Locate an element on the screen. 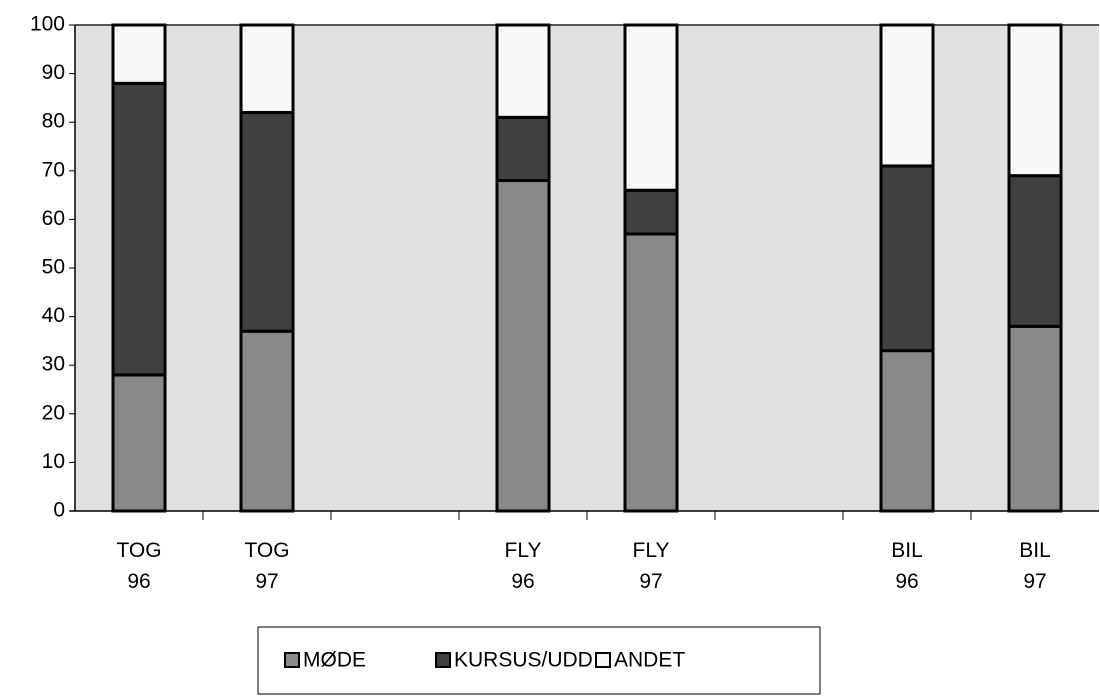  y-tick-label: 30 is located at coordinates (53, 364).